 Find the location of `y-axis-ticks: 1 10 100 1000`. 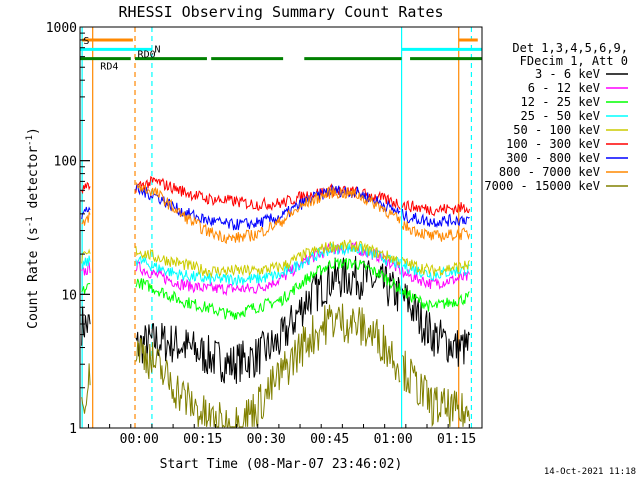

y-axis-ticks: 1 10 100 1000 is located at coordinates (68, 229).